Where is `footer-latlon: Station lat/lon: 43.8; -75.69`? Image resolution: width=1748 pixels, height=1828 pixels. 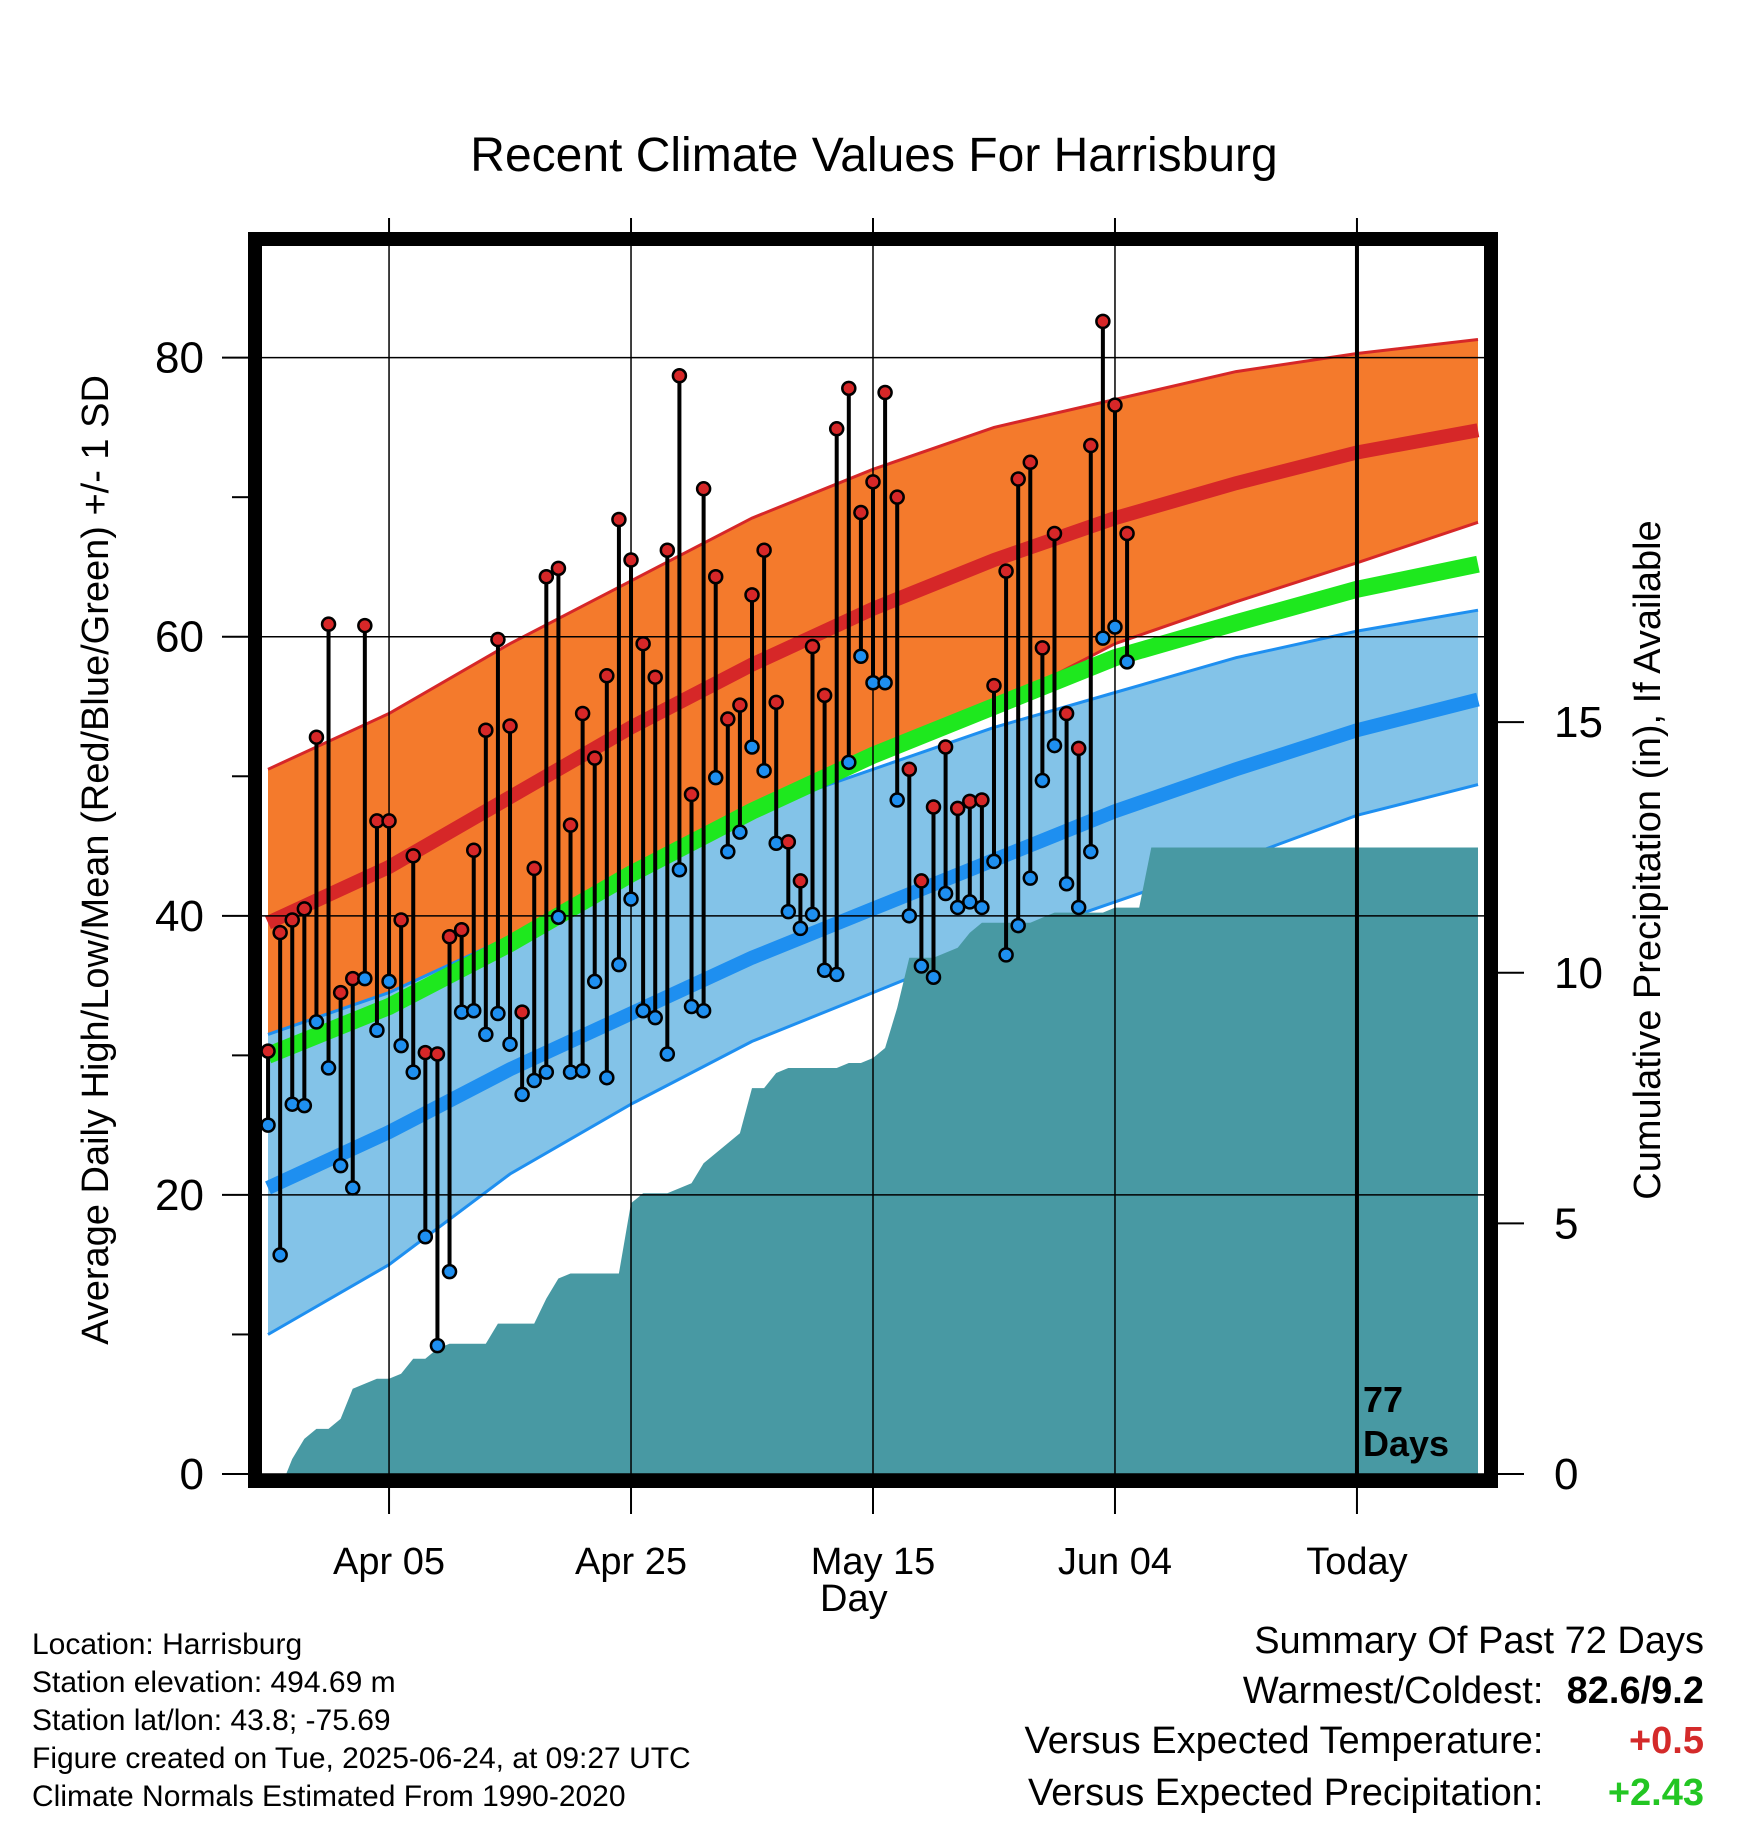 footer-latlon: Station lat/lon: 43.8; -75.69 is located at coordinates (211, 1720).